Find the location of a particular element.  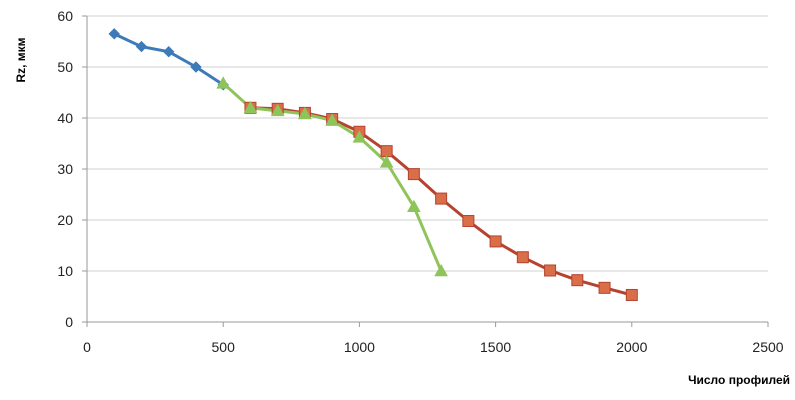

y-tick-label-2: 20 is located at coordinates (65, 220).